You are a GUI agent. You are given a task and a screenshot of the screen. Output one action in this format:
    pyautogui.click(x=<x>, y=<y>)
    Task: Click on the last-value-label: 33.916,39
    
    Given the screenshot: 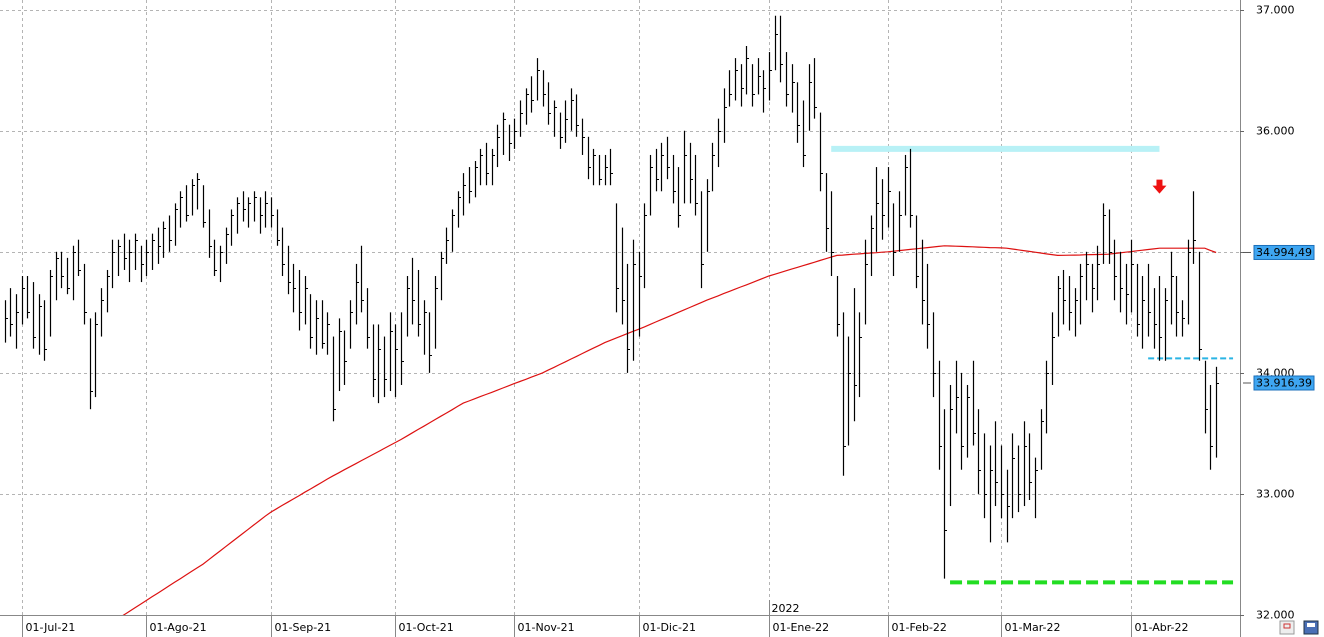 What is the action you would take?
    pyautogui.click(x=1284, y=382)
    